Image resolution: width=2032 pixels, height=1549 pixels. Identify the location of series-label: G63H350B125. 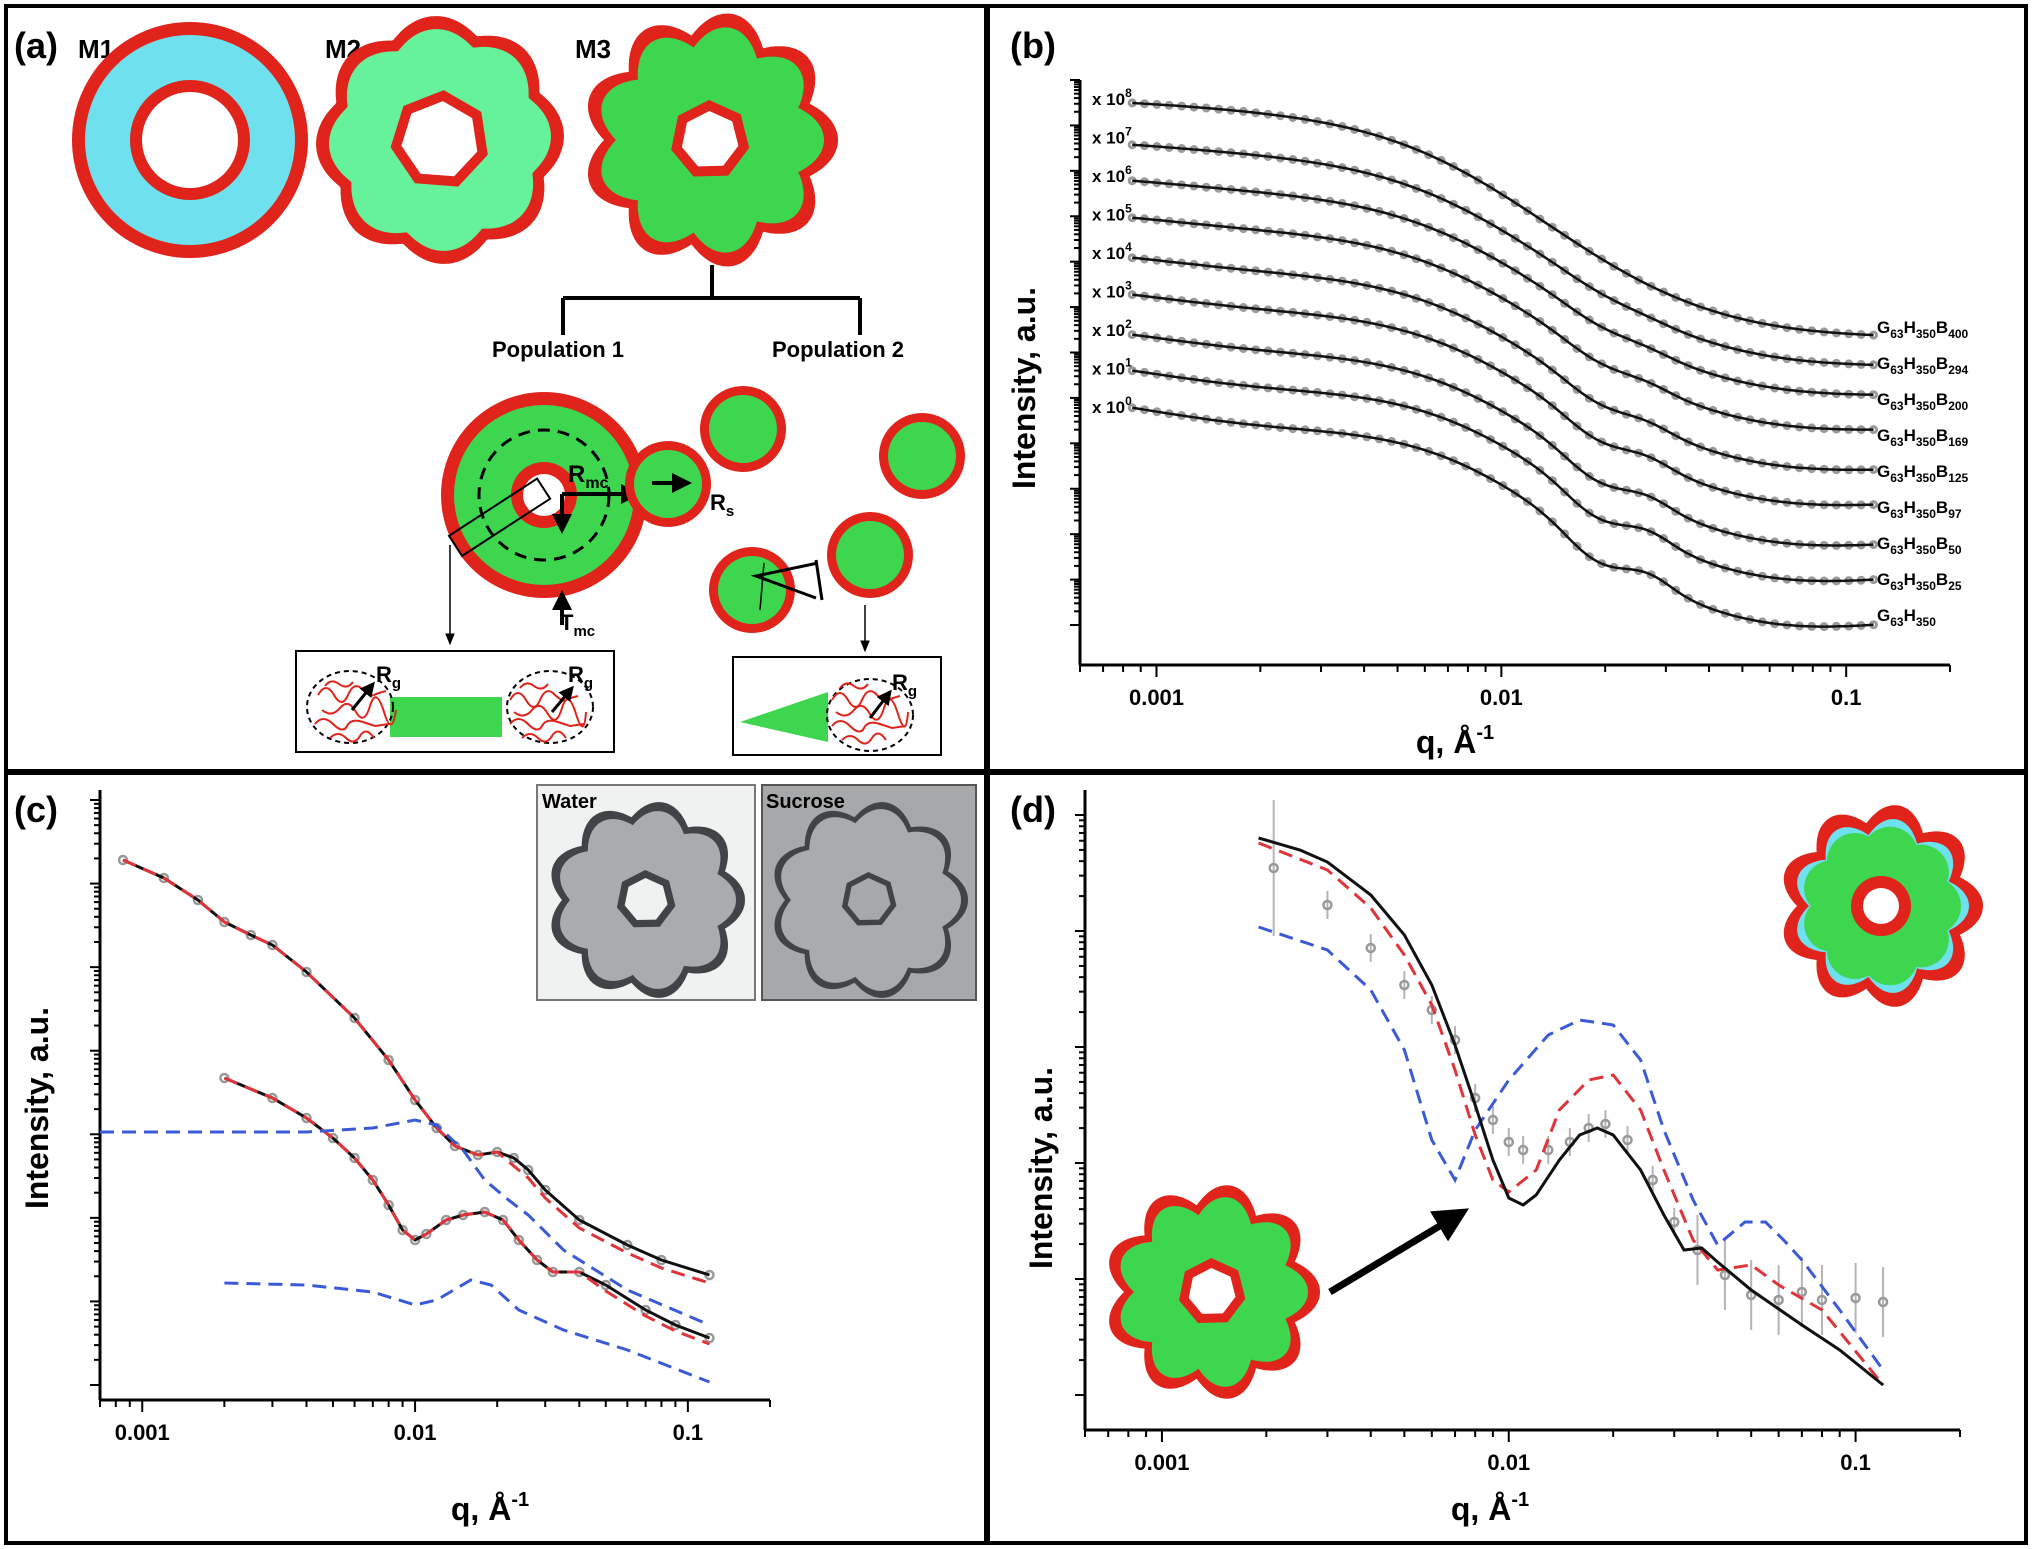
(1923, 473).